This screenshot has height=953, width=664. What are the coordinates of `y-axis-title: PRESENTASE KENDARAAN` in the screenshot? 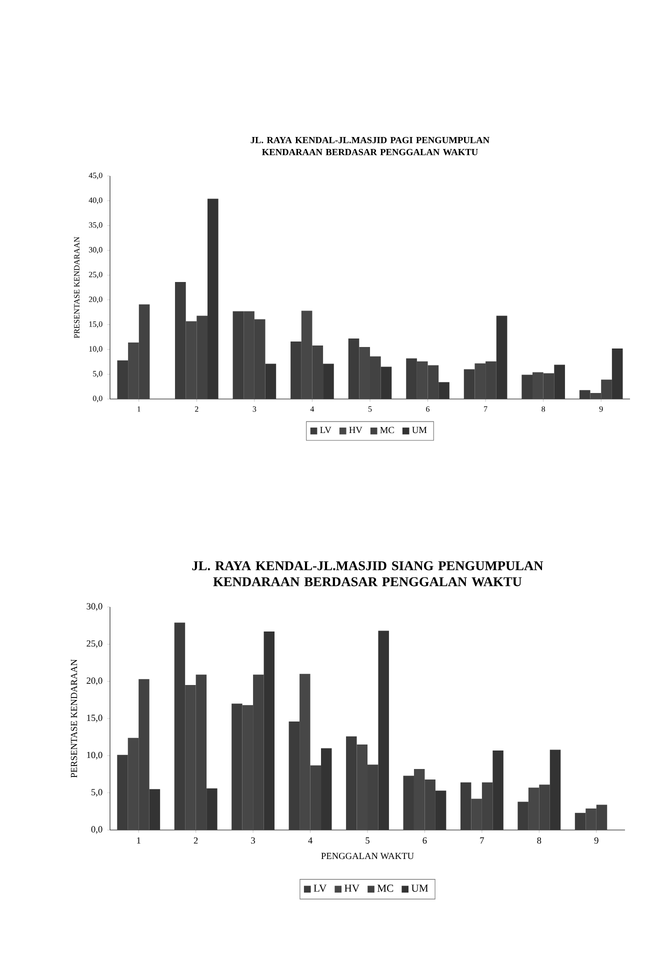 It's located at (77, 287).